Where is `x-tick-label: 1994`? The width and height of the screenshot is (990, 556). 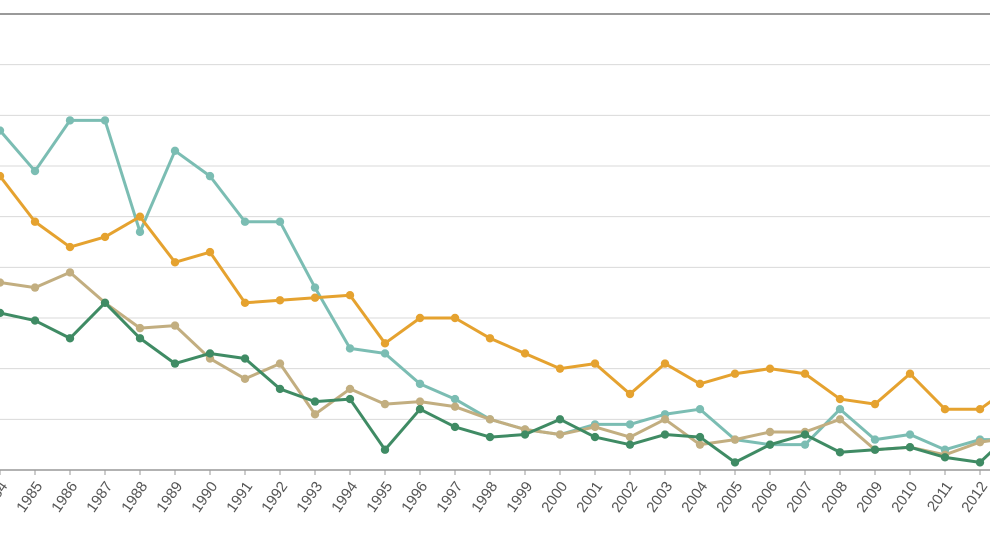
x-tick-label: 1994 is located at coordinates (344, 497).